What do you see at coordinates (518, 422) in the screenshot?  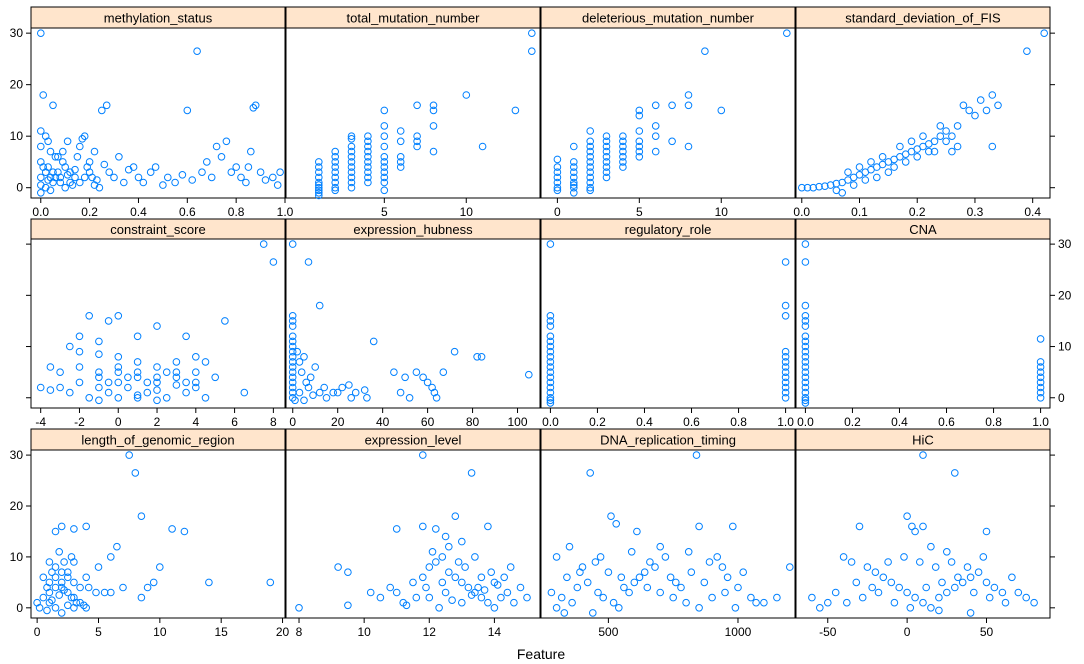 I see `x-tick-label: 100` at bounding box center [518, 422].